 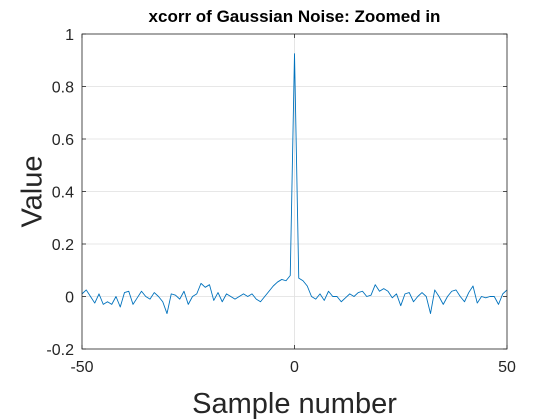 What do you see at coordinates (69, 35) in the screenshot?
I see `y-tick-label: 1` at bounding box center [69, 35].